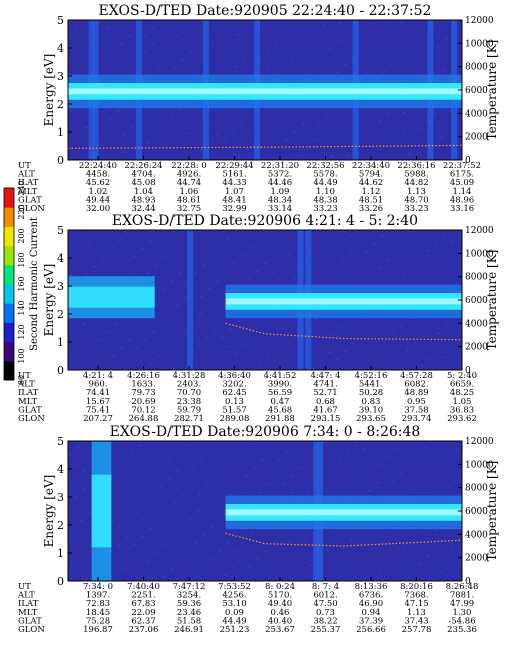 The height and width of the screenshot is (653, 505). I want to click on table-cell: 0.09, so click(234, 613).